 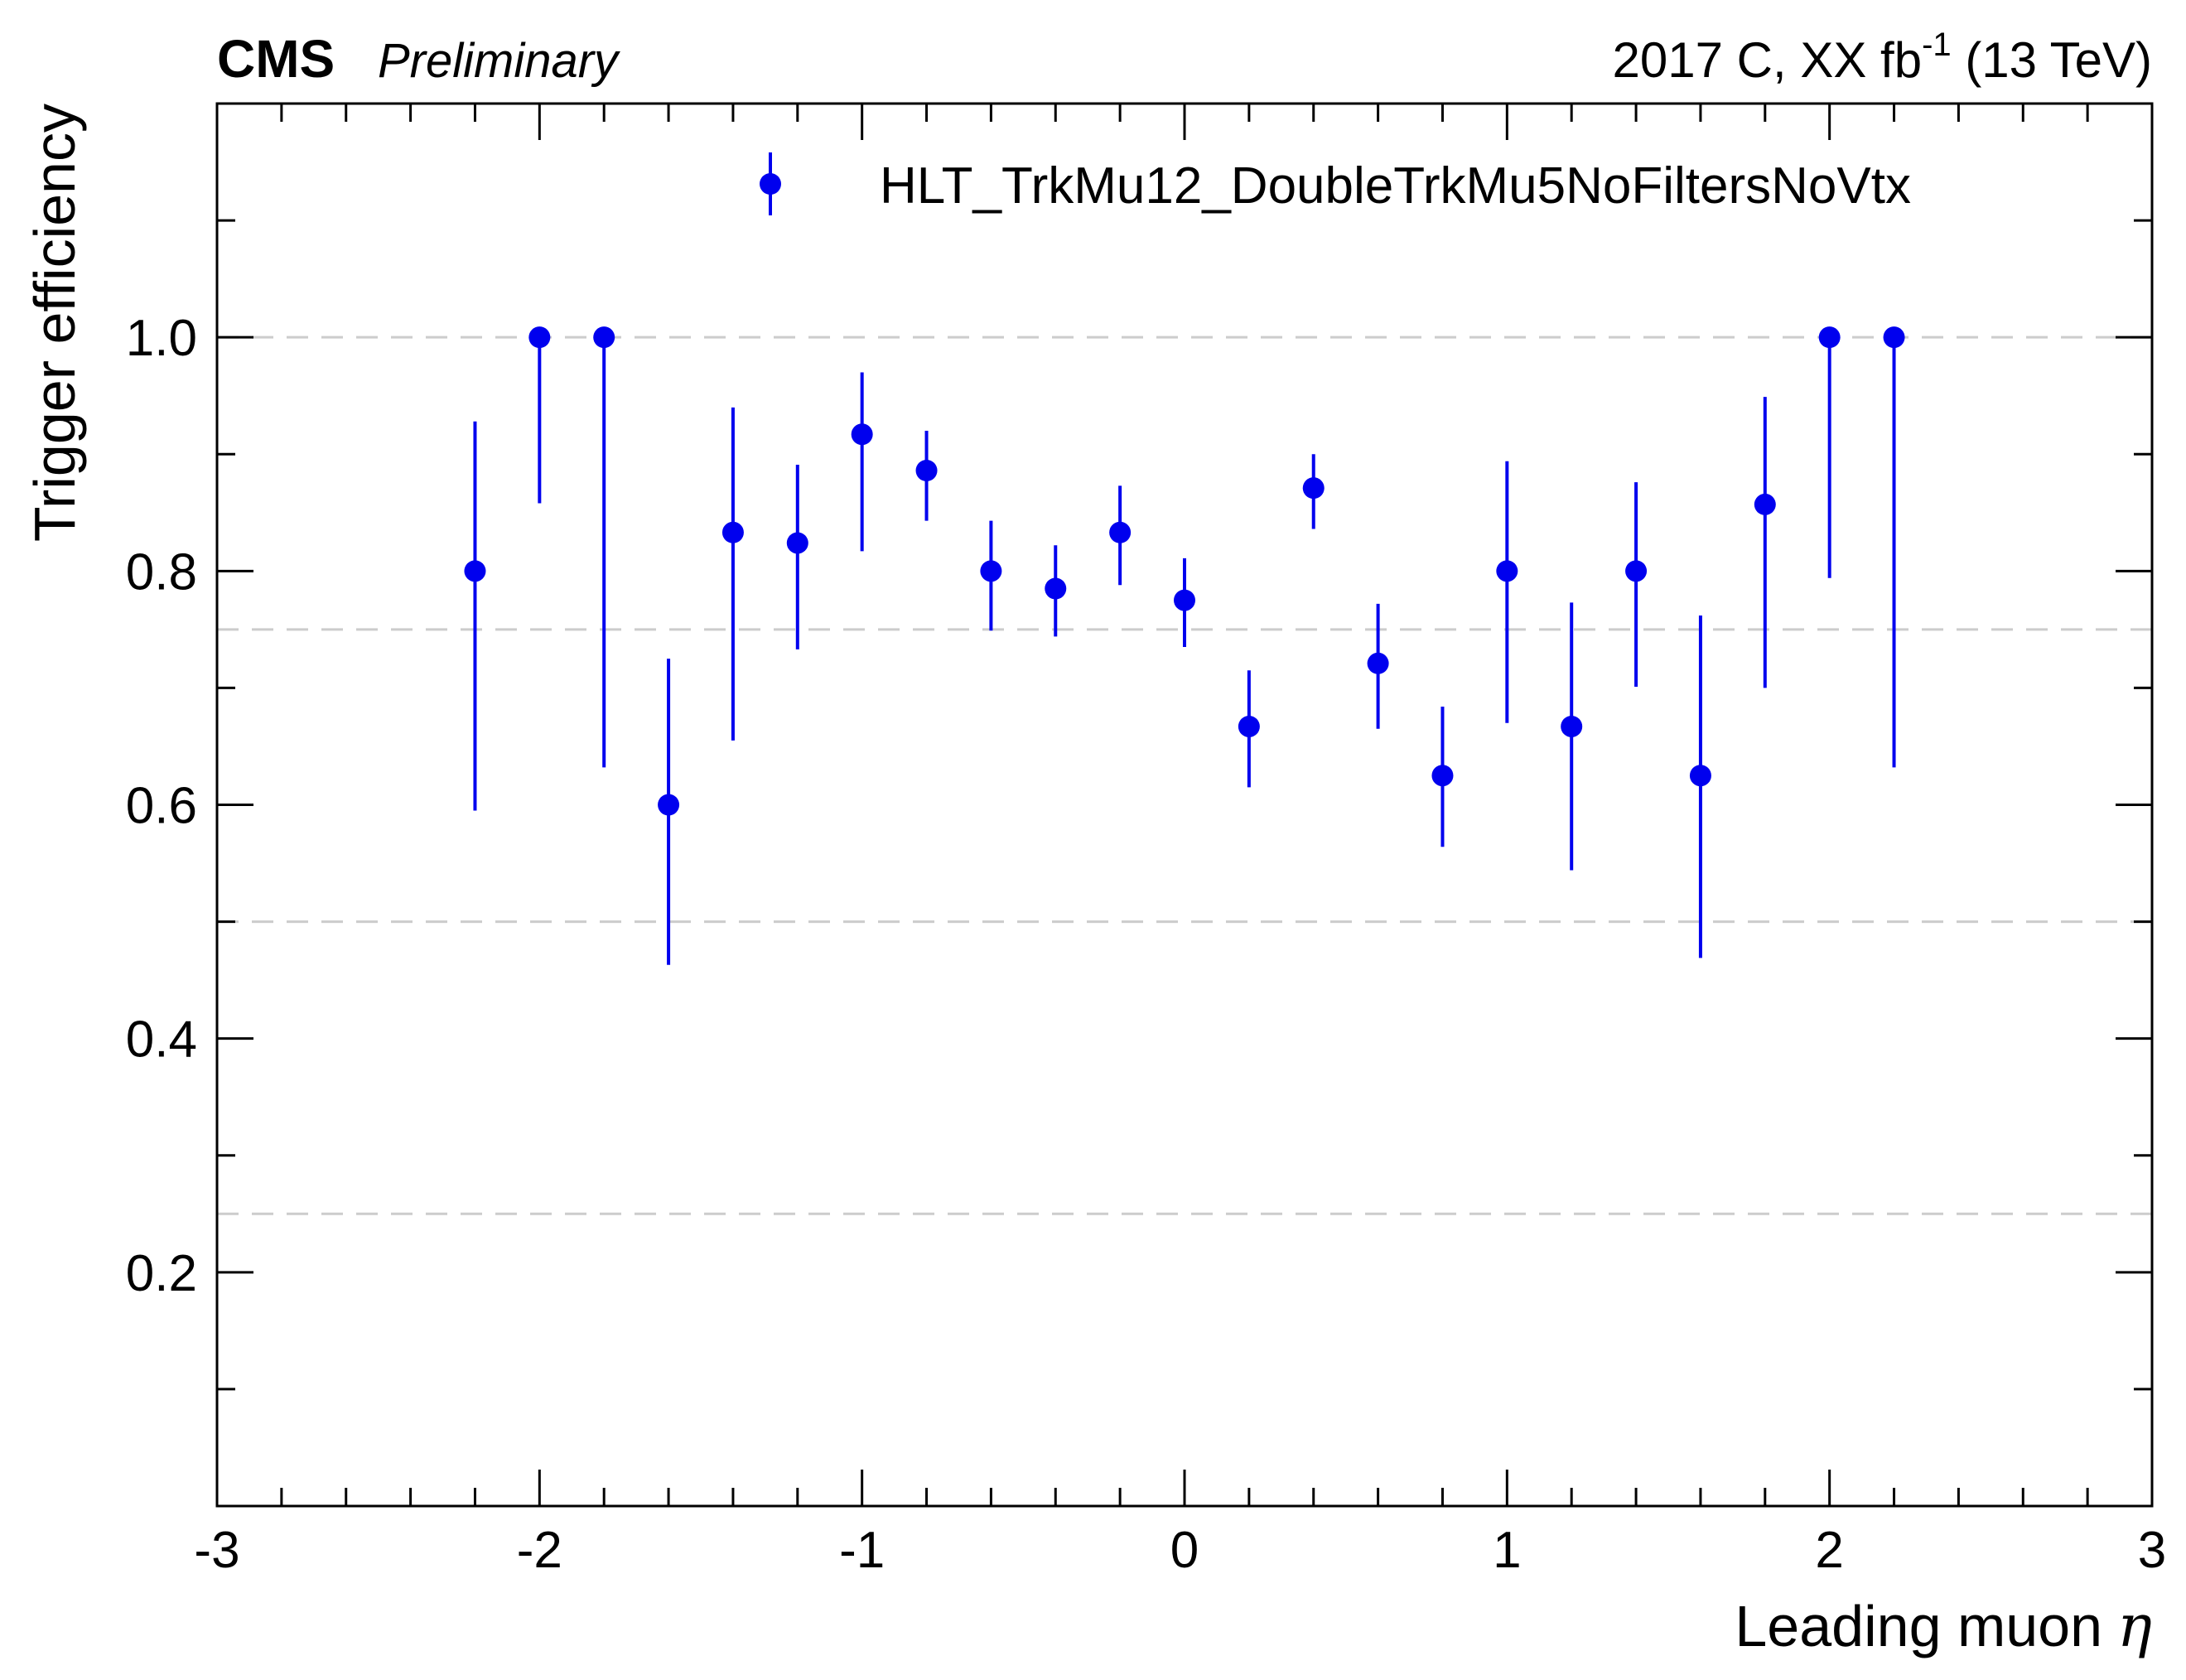 I want to click on legend-label: HLT_TrkMu12_DoubleTrkMu5NoFiltersNoVtx, so click(x=1395, y=186).